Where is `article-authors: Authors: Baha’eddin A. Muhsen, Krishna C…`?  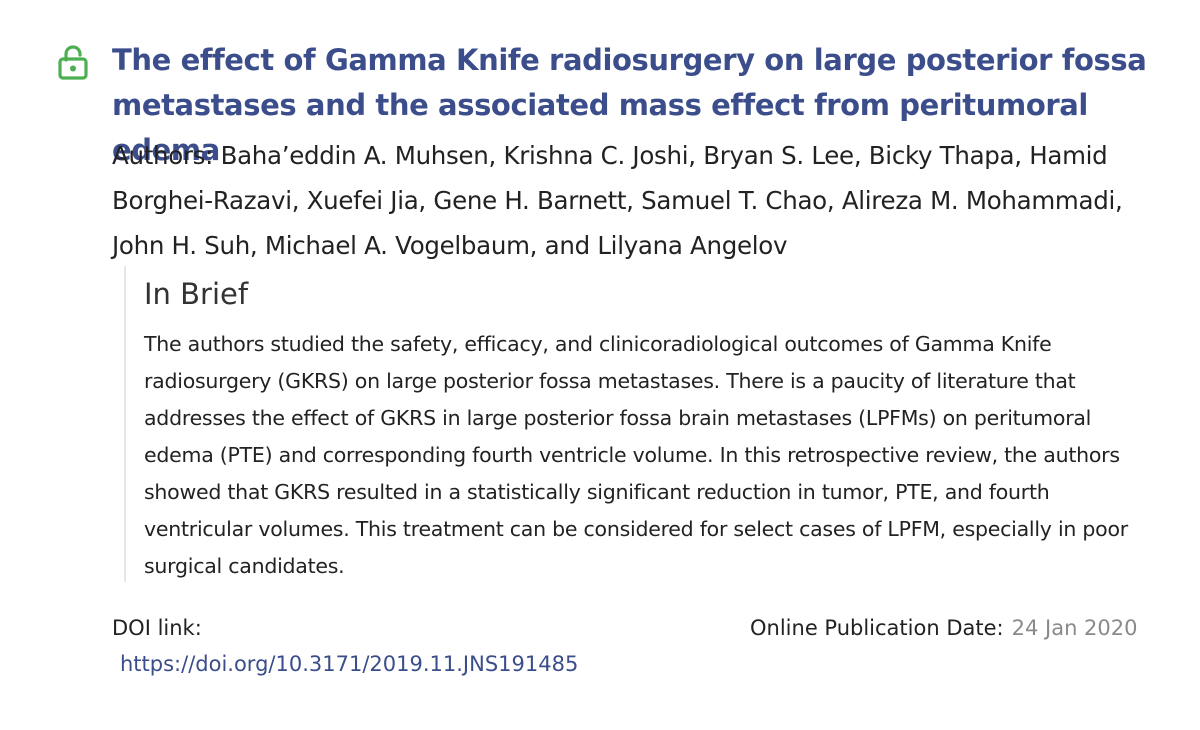 article-authors: Authors: Baha’eddin A. Muhsen, Krishna C… is located at coordinates (617, 200).